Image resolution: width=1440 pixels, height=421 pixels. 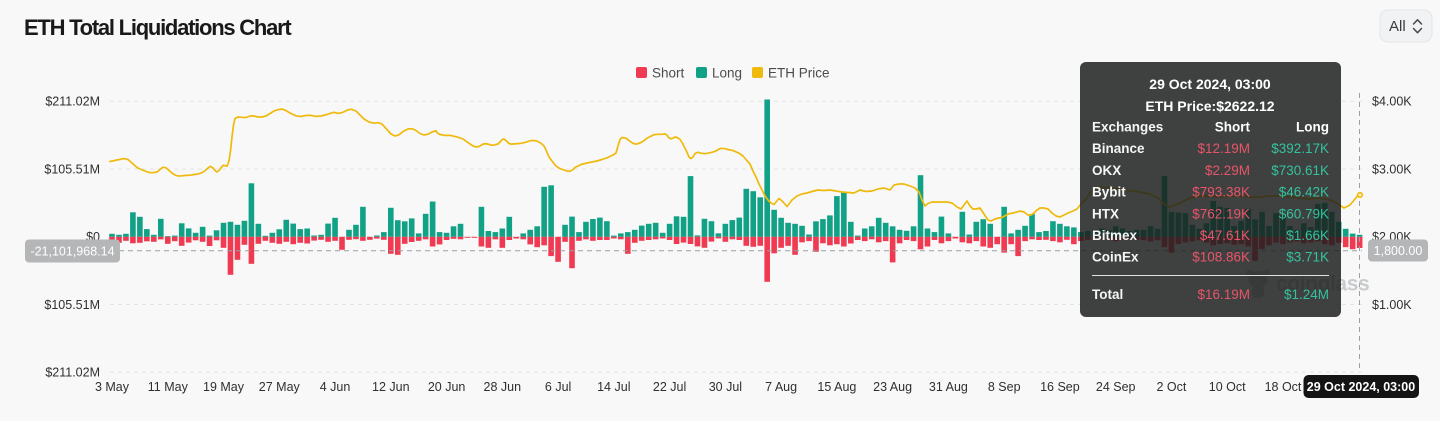 I want to click on svg-text: Binance, so click(x=1118, y=148).